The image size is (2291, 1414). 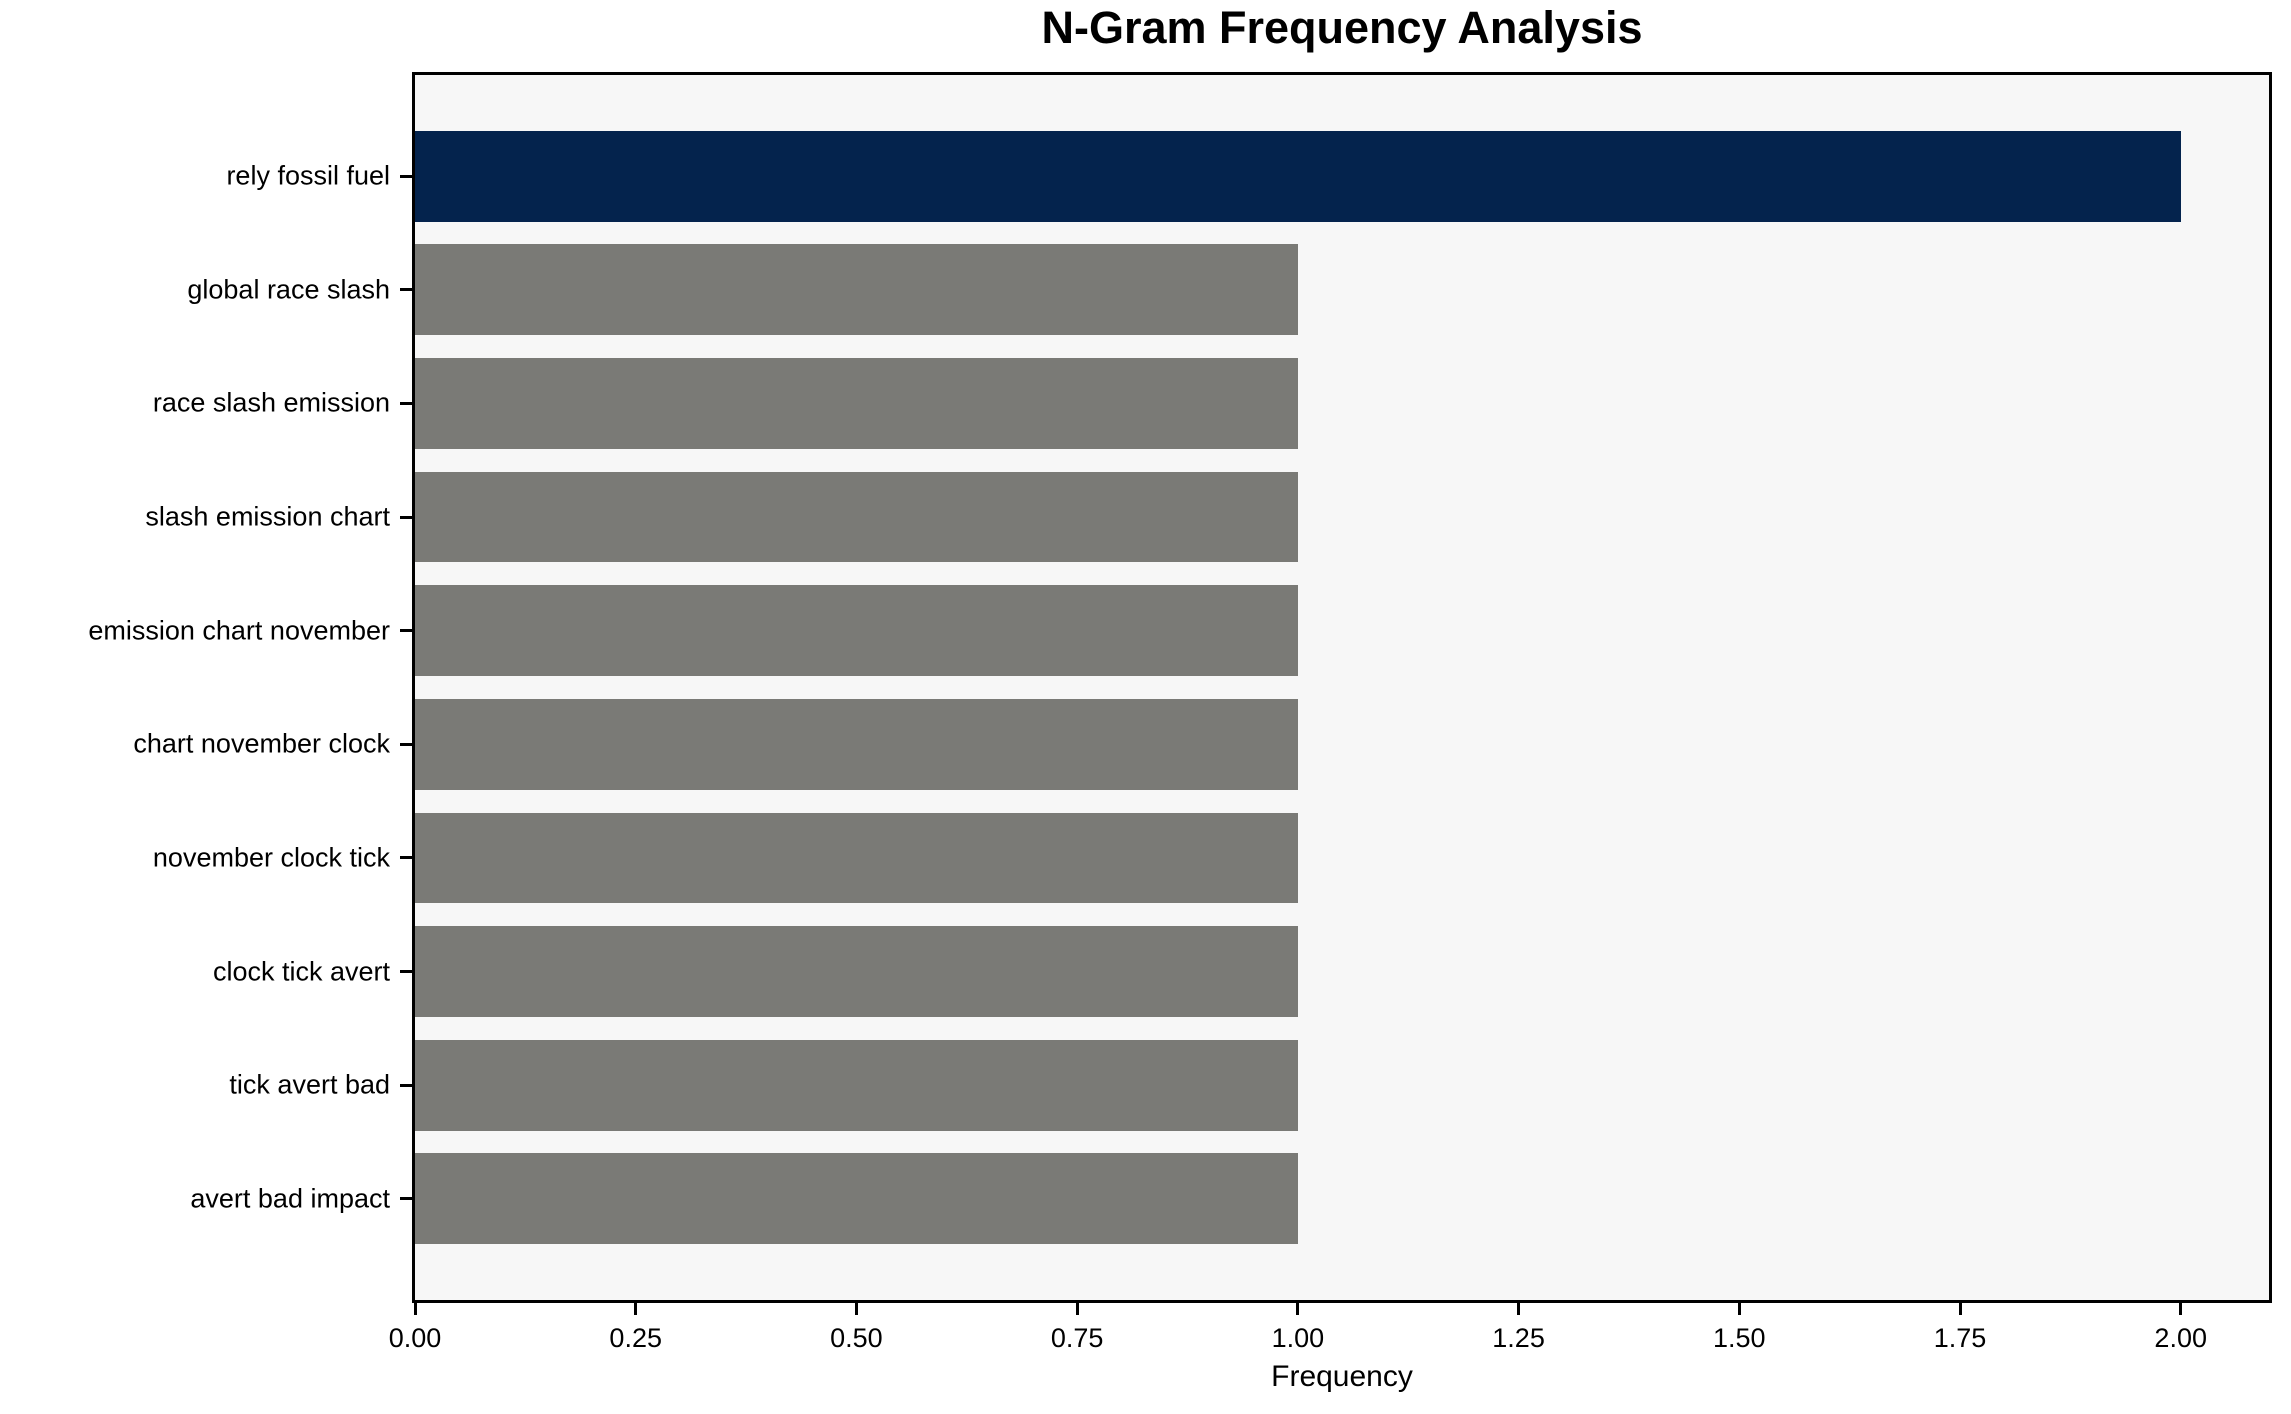 What do you see at coordinates (239, 630) in the screenshot?
I see `y-tick-label: emission chart november` at bounding box center [239, 630].